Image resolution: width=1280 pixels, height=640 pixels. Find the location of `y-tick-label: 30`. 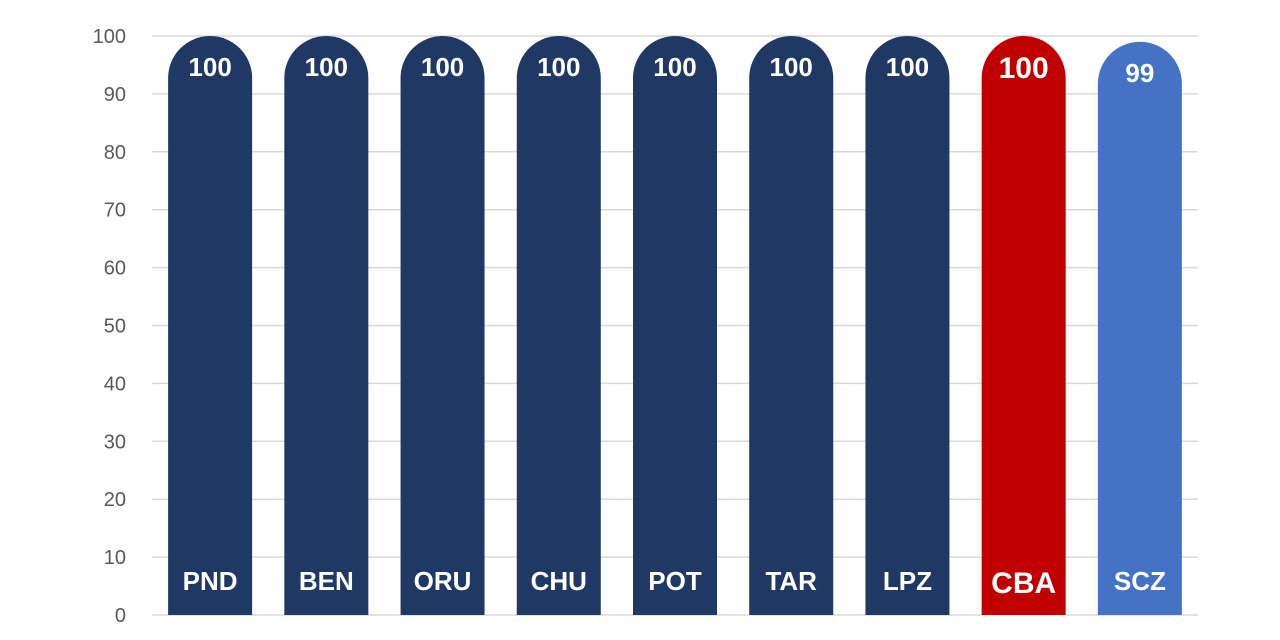

y-tick-label: 30 is located at coordinates (115, 442).